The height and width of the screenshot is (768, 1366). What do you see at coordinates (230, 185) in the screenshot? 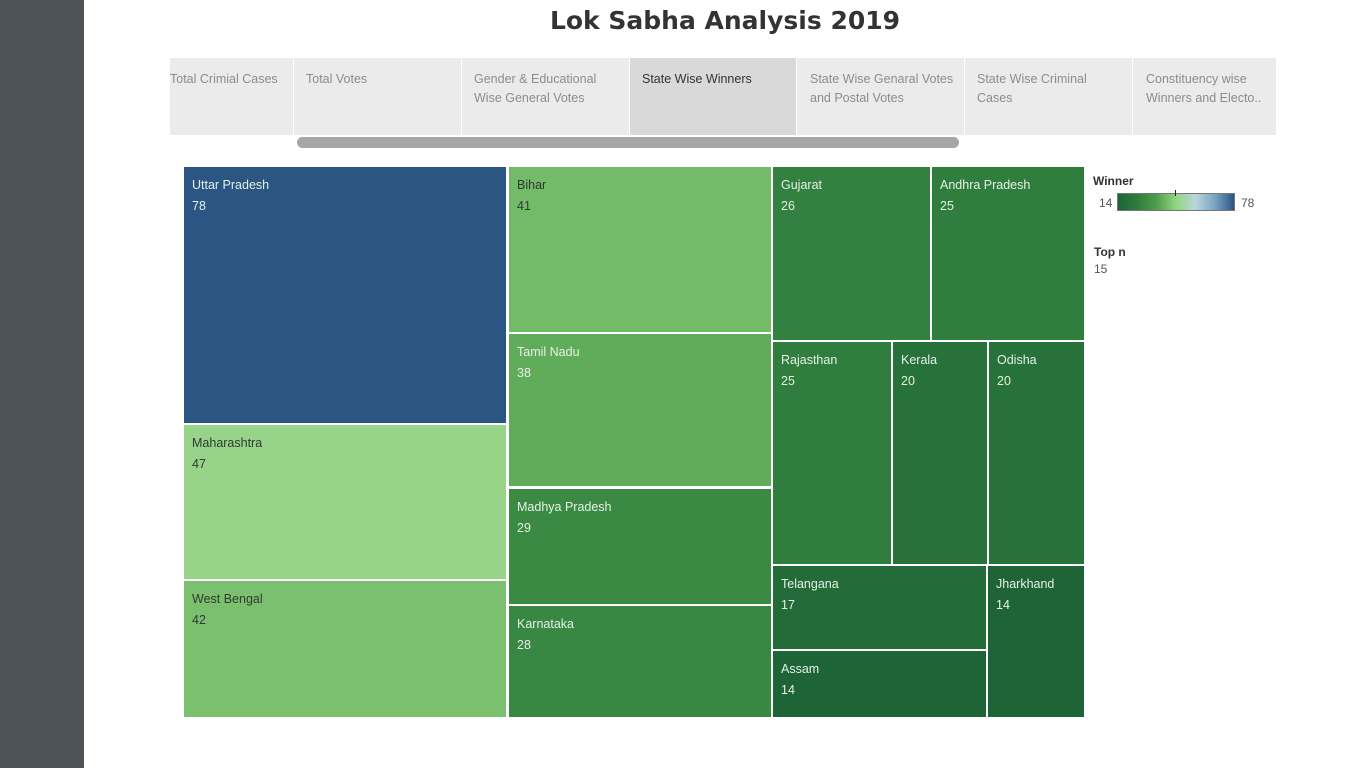
I see `treemap-label-state: Uttar Pradesh` at bounding box center [230, 185].